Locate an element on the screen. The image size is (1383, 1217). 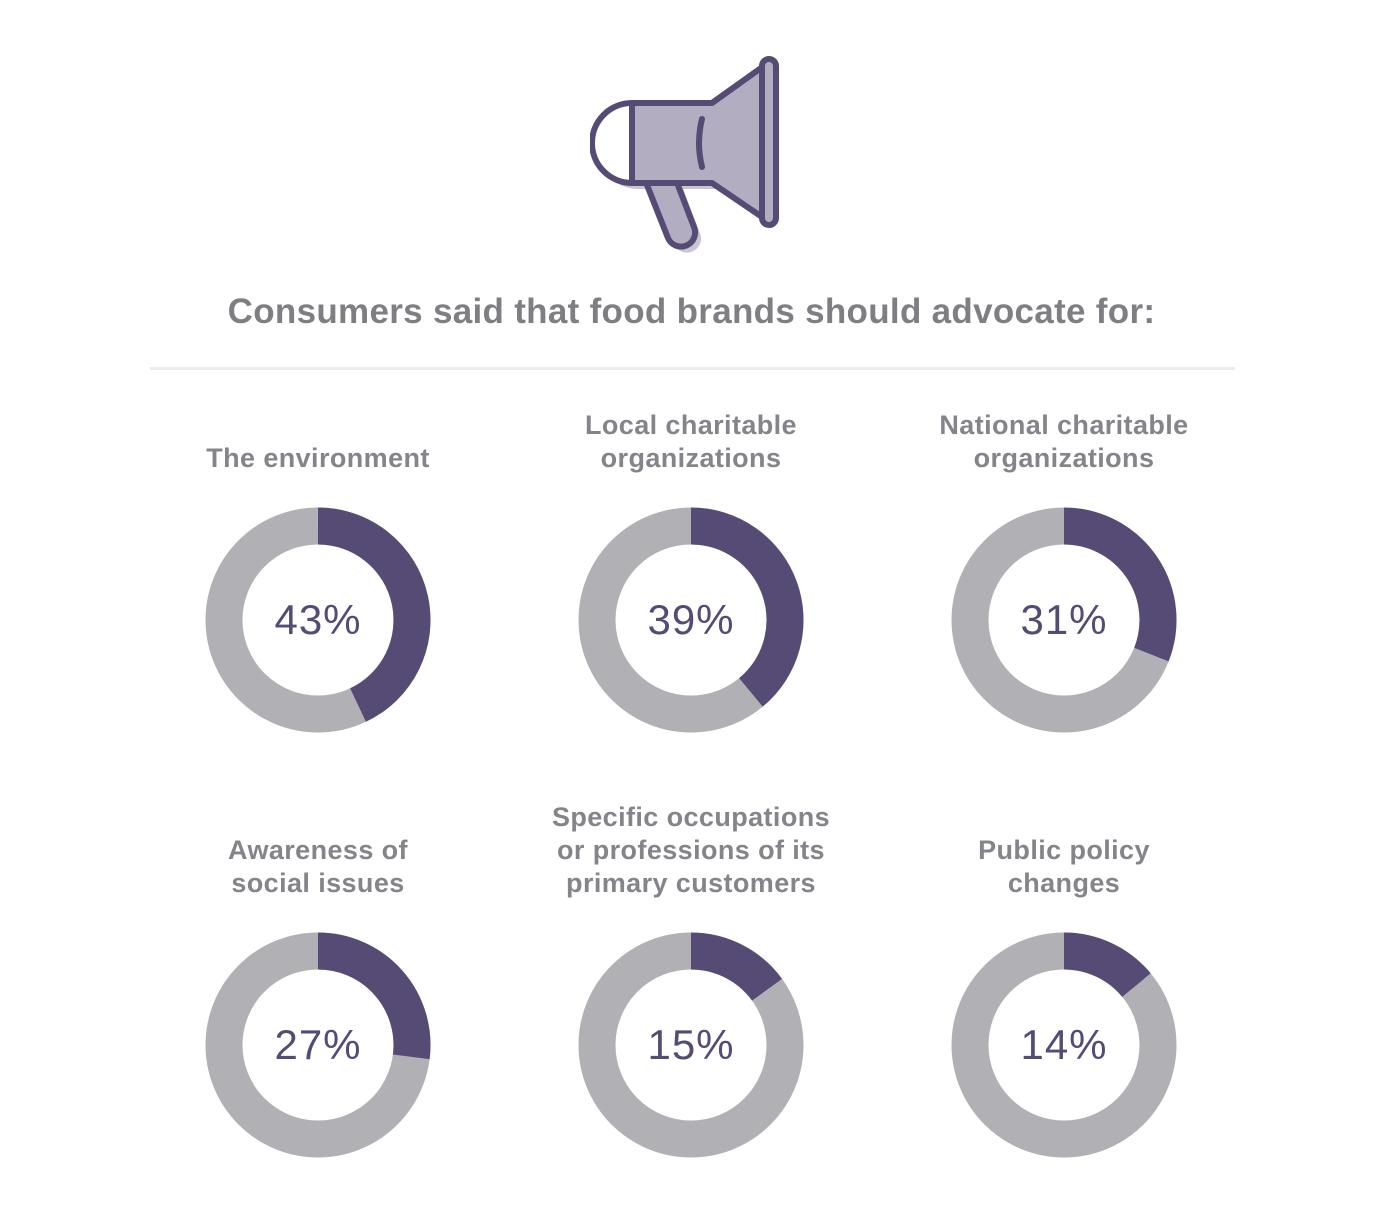
donut-value-label: 43% is located at coordinates (318, 619).